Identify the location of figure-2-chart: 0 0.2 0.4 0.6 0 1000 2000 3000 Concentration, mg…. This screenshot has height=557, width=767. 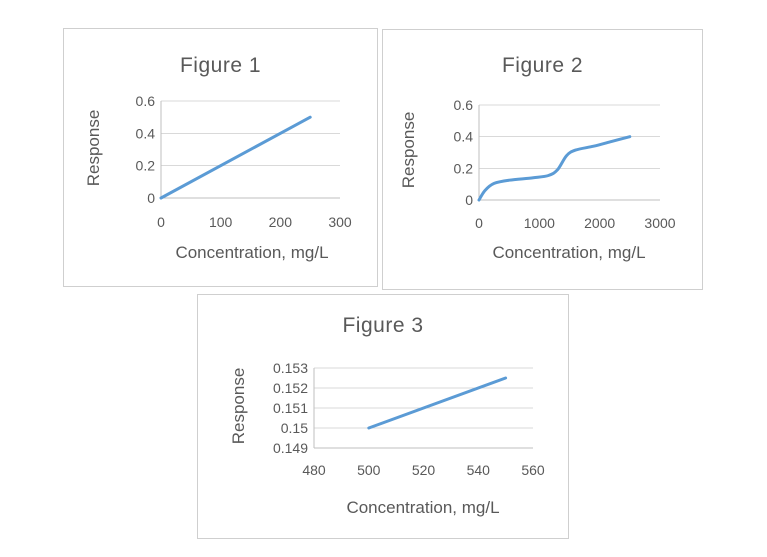
(537, 179).